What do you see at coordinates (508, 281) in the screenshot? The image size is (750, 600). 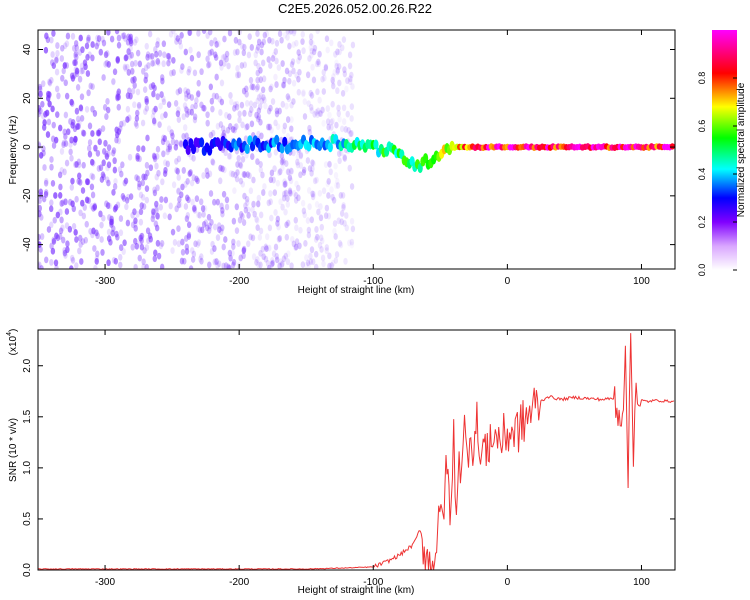 I see `spectrogram-x-tick-label: 0` at bounding box center [508, 281].